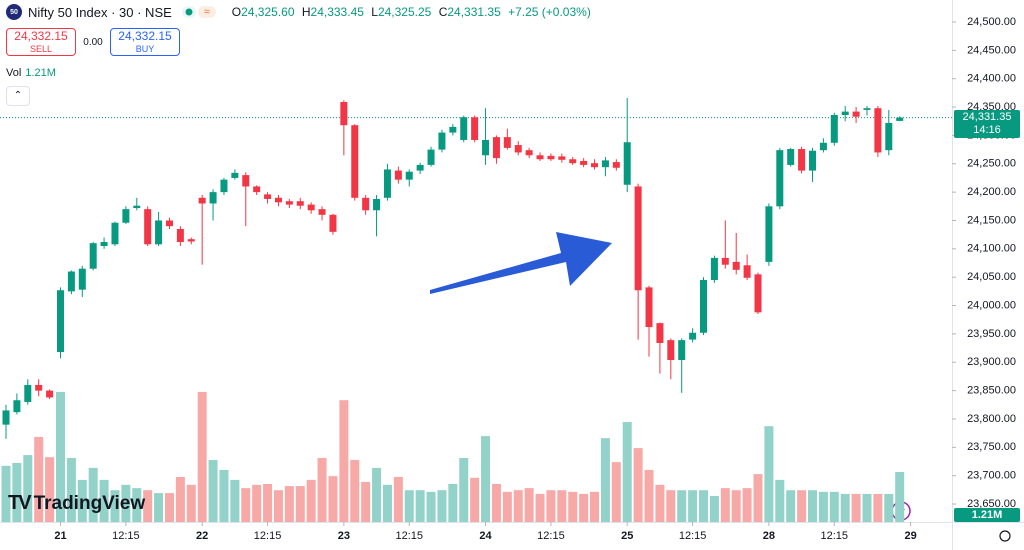  What do you see at coordinates (206, 12) in the screenshot?
I see `data-chip: ≈` at bounding box center [206, 12].